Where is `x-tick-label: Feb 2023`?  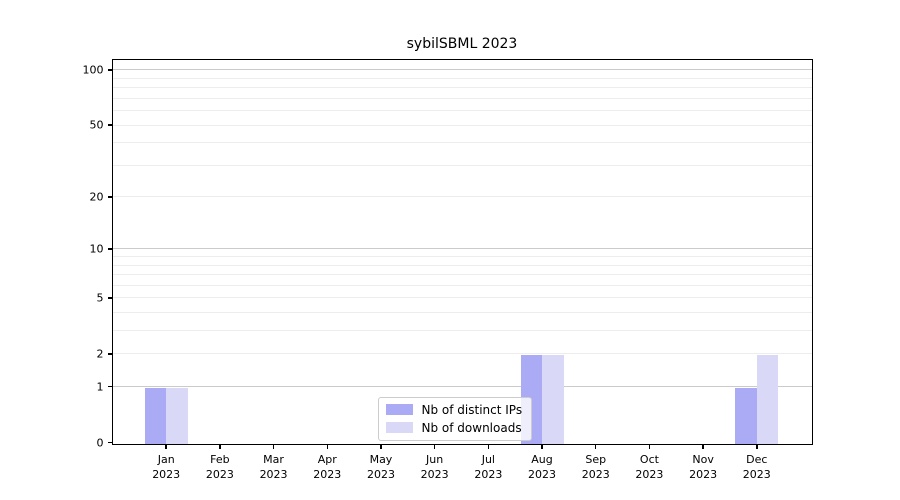 x-tick-label: Feb 2023 is located at coordinates (220, 467).